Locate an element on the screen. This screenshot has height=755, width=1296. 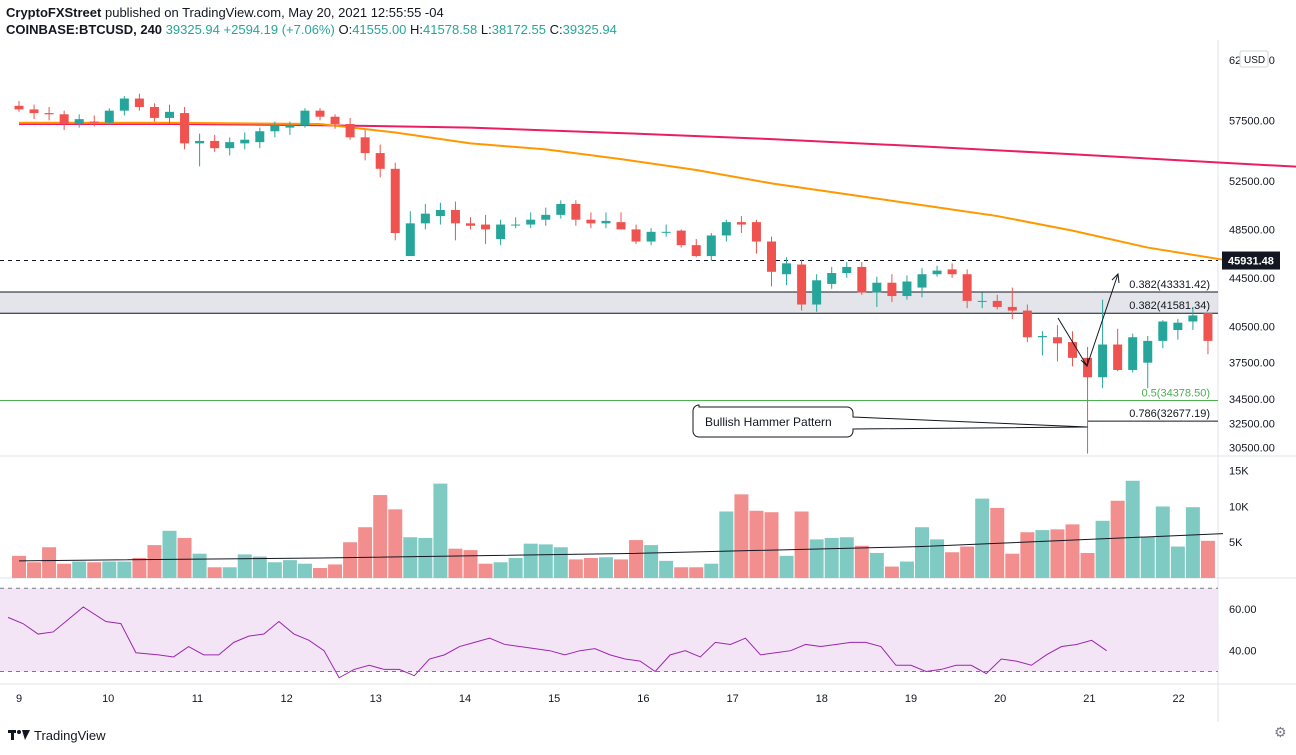
close-label: C: is located at coordinates (556, 29).